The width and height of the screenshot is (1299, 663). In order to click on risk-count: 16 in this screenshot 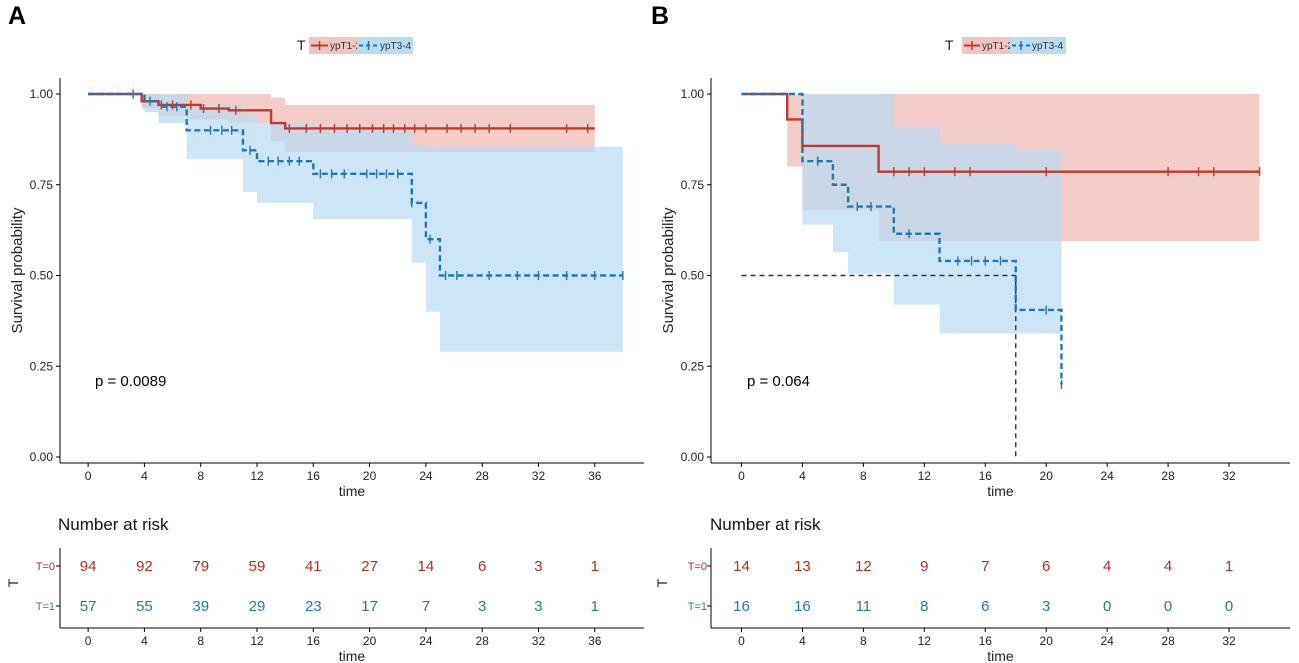, I will do `click(802, 606)`.